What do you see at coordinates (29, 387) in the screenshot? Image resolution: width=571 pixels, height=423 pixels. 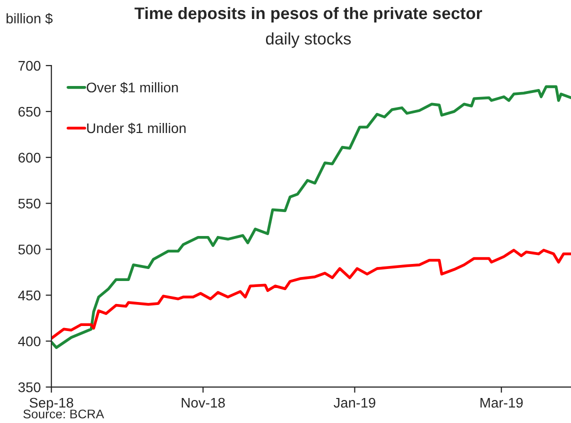 I see `y-tick-label: 350` at bounding box center [29, 387].